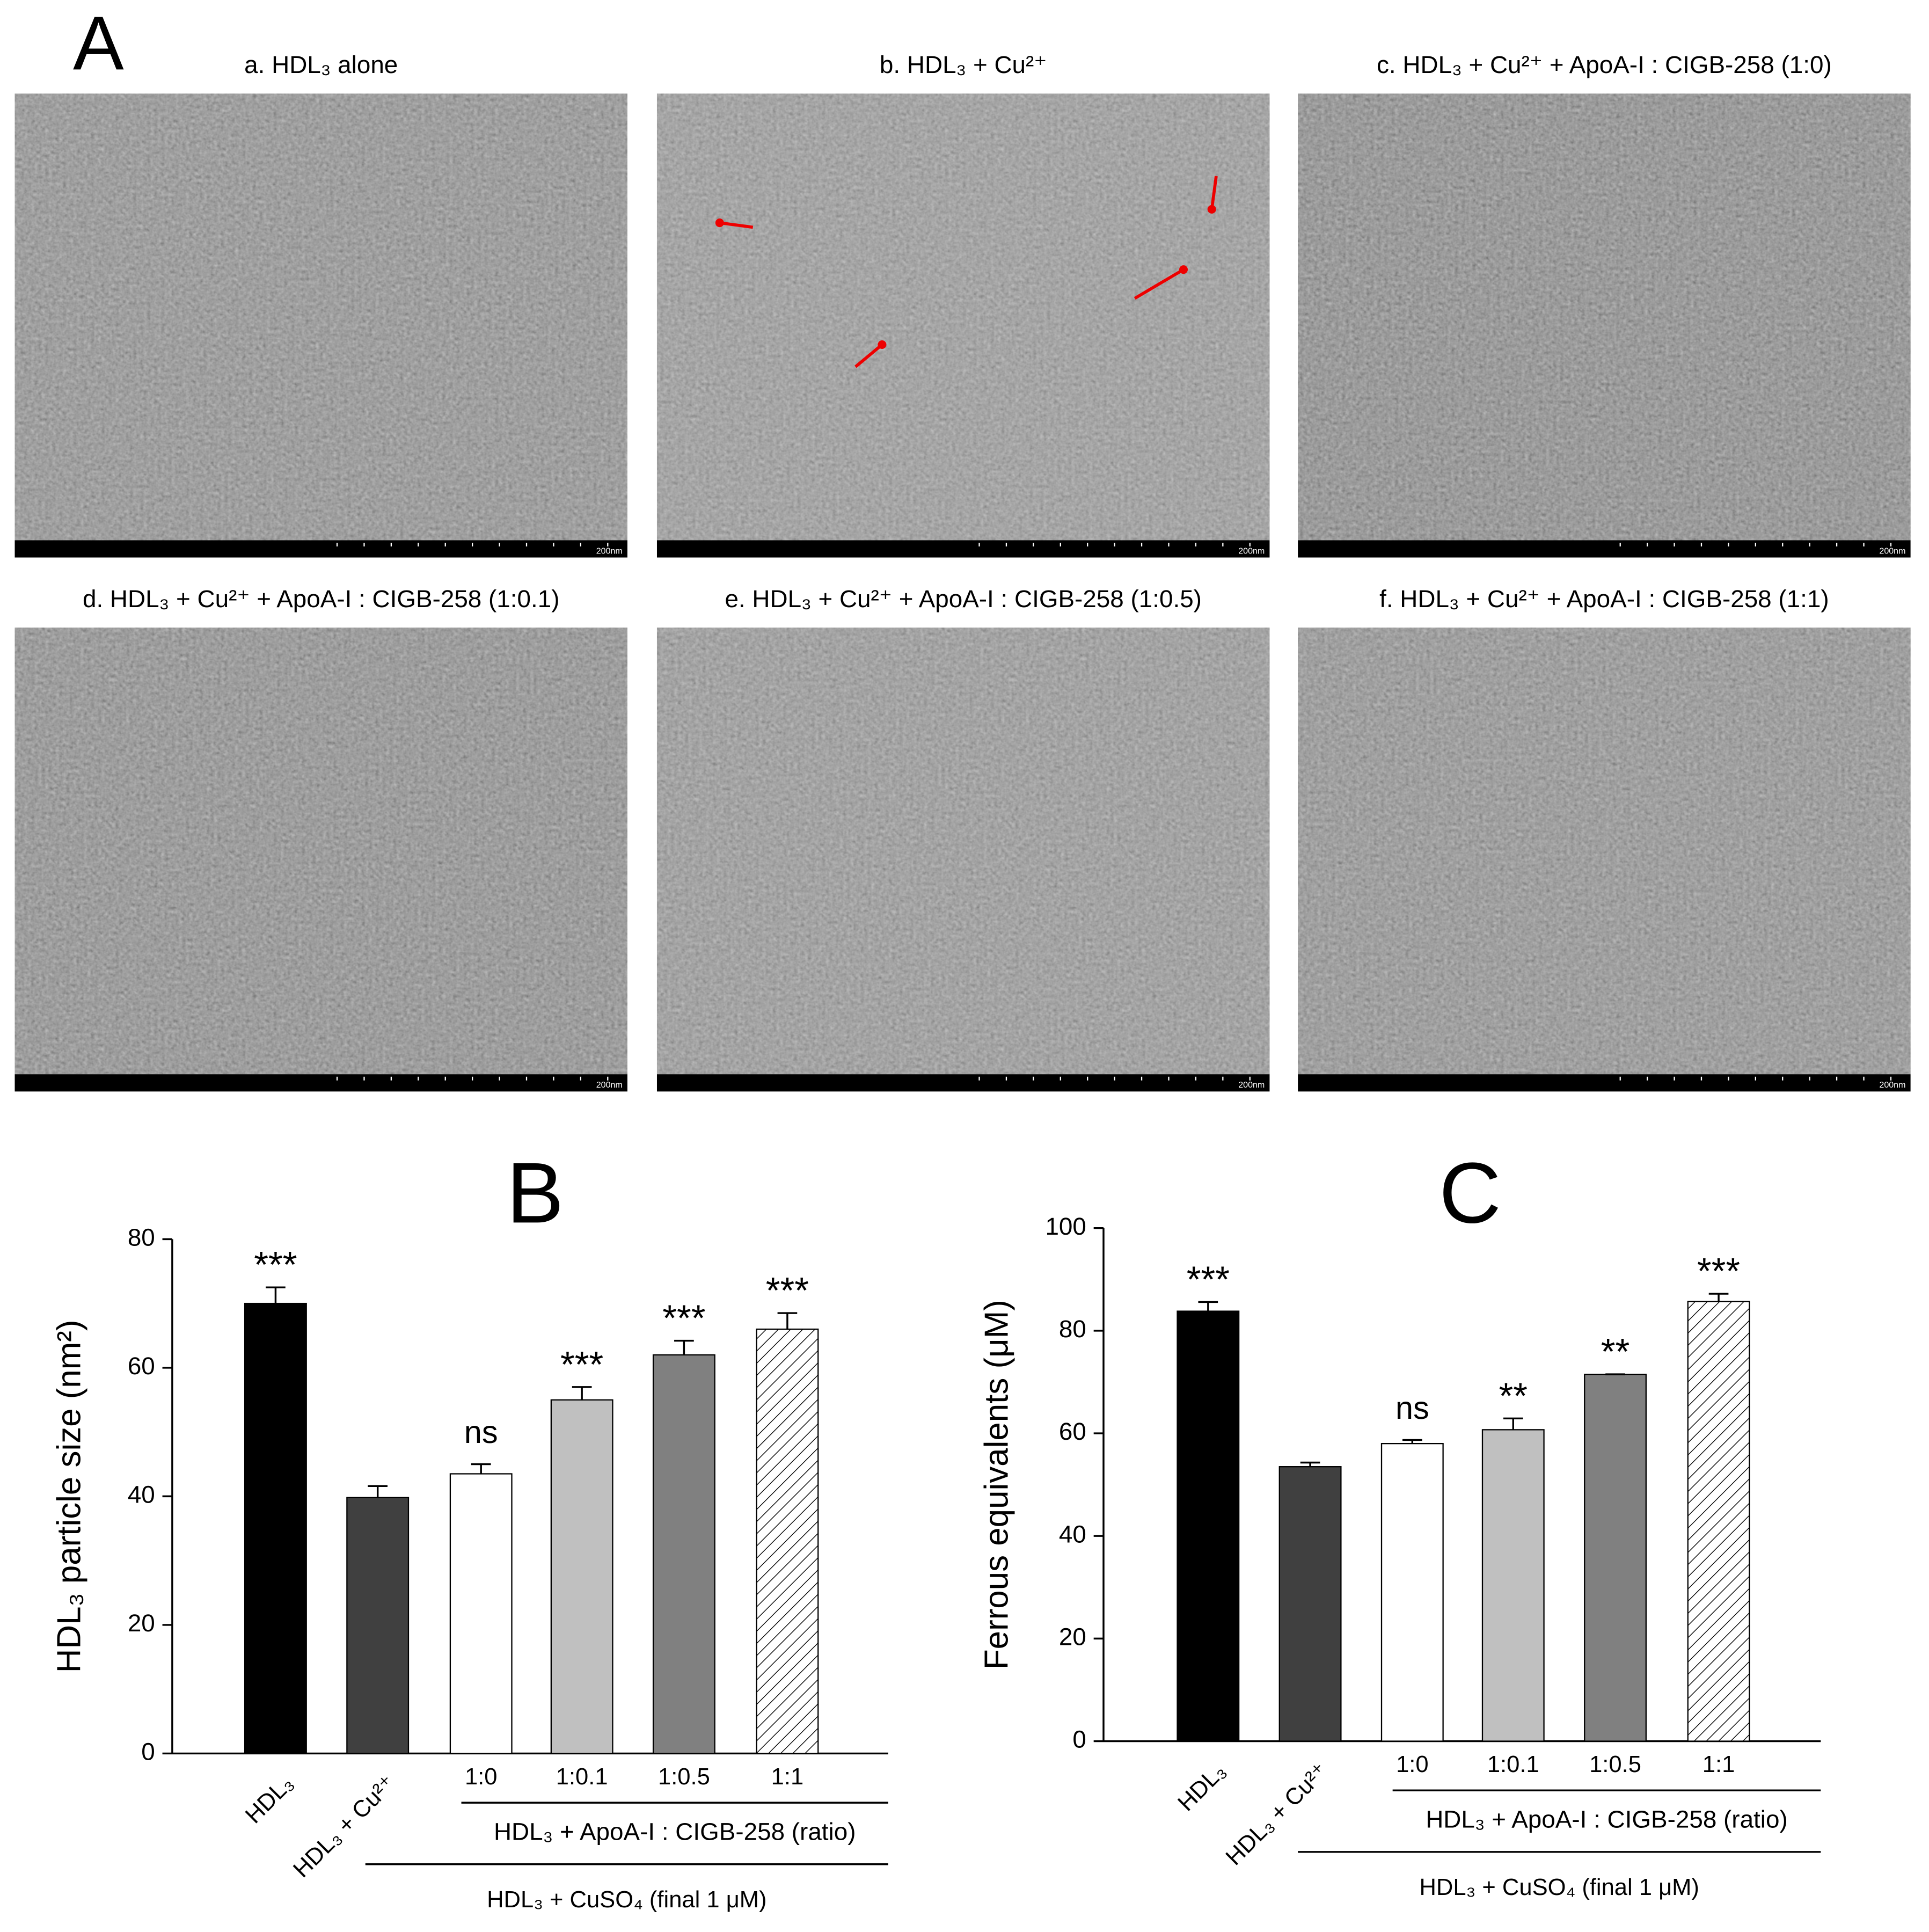  I want to click on y-tick-label: 100, so click(1065, 1226).